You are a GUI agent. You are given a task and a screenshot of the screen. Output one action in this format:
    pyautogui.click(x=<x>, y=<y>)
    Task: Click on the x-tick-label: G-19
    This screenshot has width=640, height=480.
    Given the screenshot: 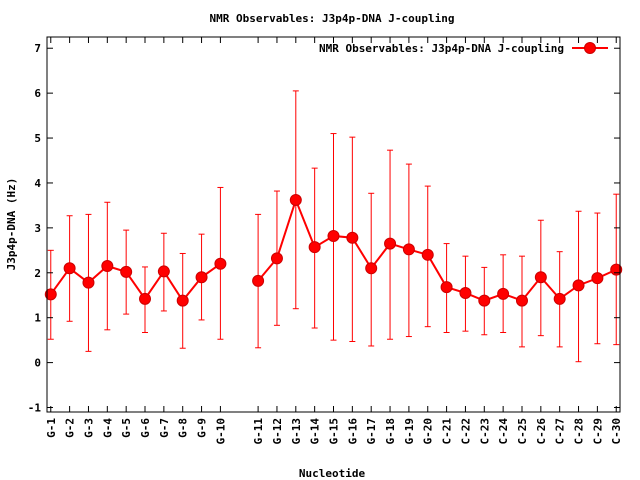 What is the action you would take?
    pyautogui.click(x=409, y=431)
    